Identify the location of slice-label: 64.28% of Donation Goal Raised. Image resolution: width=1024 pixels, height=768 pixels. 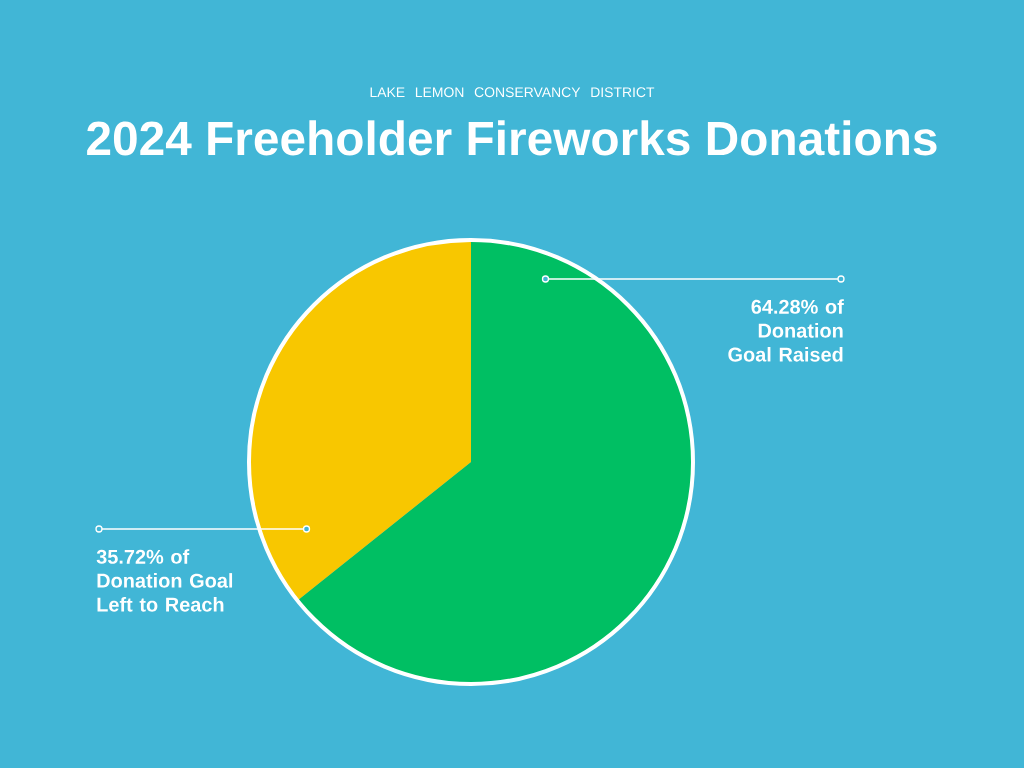
(786, 330).